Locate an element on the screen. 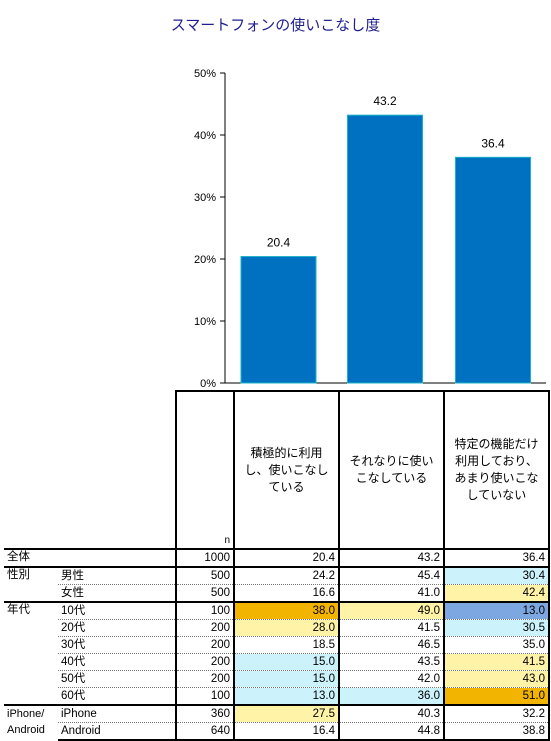  table-row: iPhone/ Android iPhone 360 27.5 40.3 32.2 is located at coordinates (277, 722).